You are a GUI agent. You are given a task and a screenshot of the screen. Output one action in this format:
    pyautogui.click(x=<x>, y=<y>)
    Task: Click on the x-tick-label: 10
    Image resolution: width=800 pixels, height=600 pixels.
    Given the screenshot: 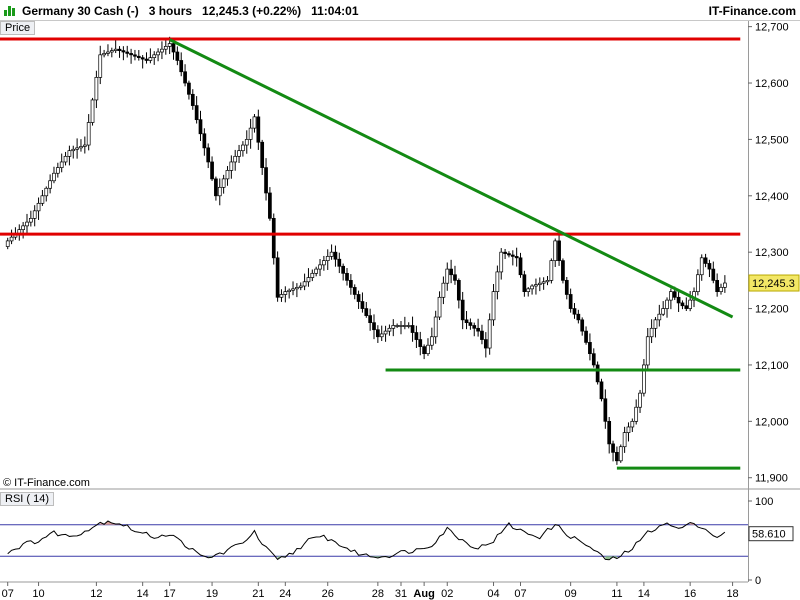 What is the action you would take?
    pyautogui.click(x=38, y=594)
    